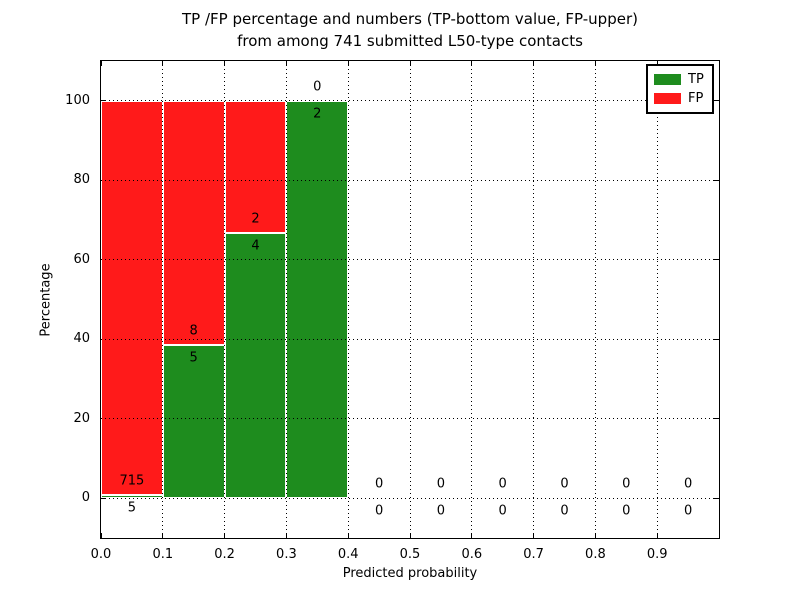 Image resolution: width=800 pixels, height=600 pixels. I want to click on x-tick-mark-top, so click(101, 63).